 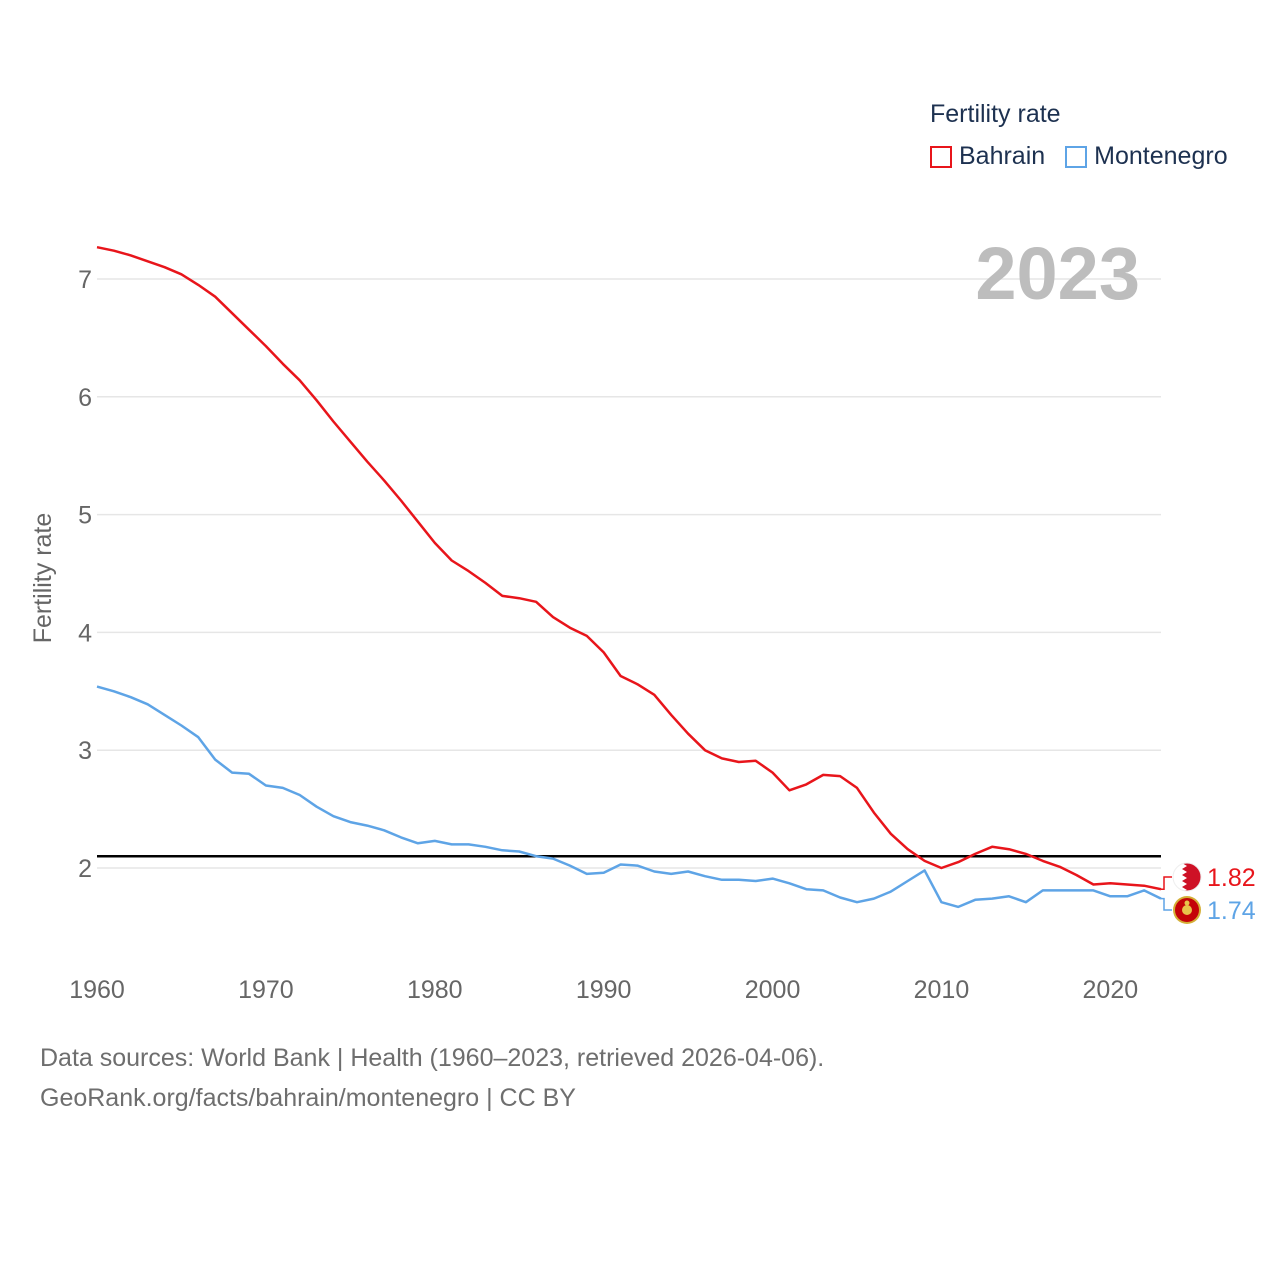 What do you see at coordinates (1187, 910) in the screenshot?
I see `montenegro-flag-icon` at bounding box center [1187, 910].